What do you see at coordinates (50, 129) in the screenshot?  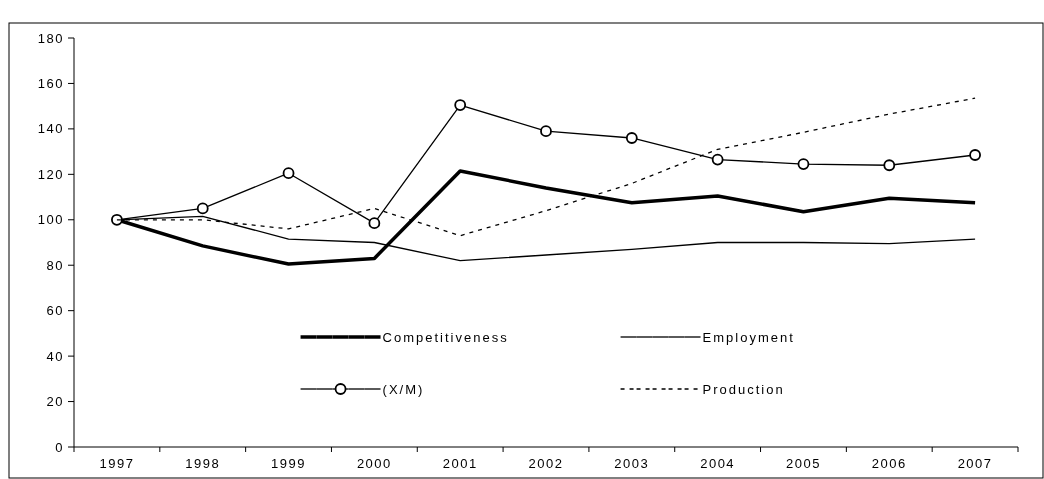 I see `y-tick-label: 140` at bounding box center [50, 129].